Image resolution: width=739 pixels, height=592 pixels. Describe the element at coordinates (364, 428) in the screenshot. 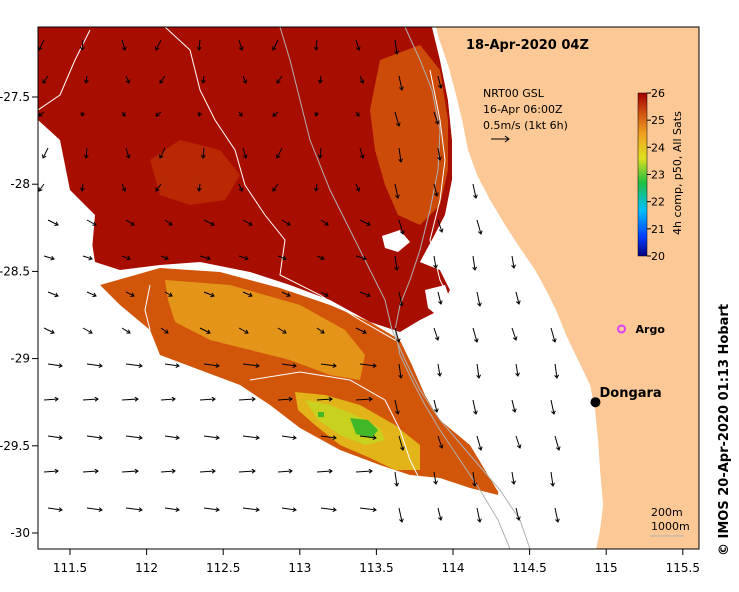

I see `sst-green-patch` at that location.